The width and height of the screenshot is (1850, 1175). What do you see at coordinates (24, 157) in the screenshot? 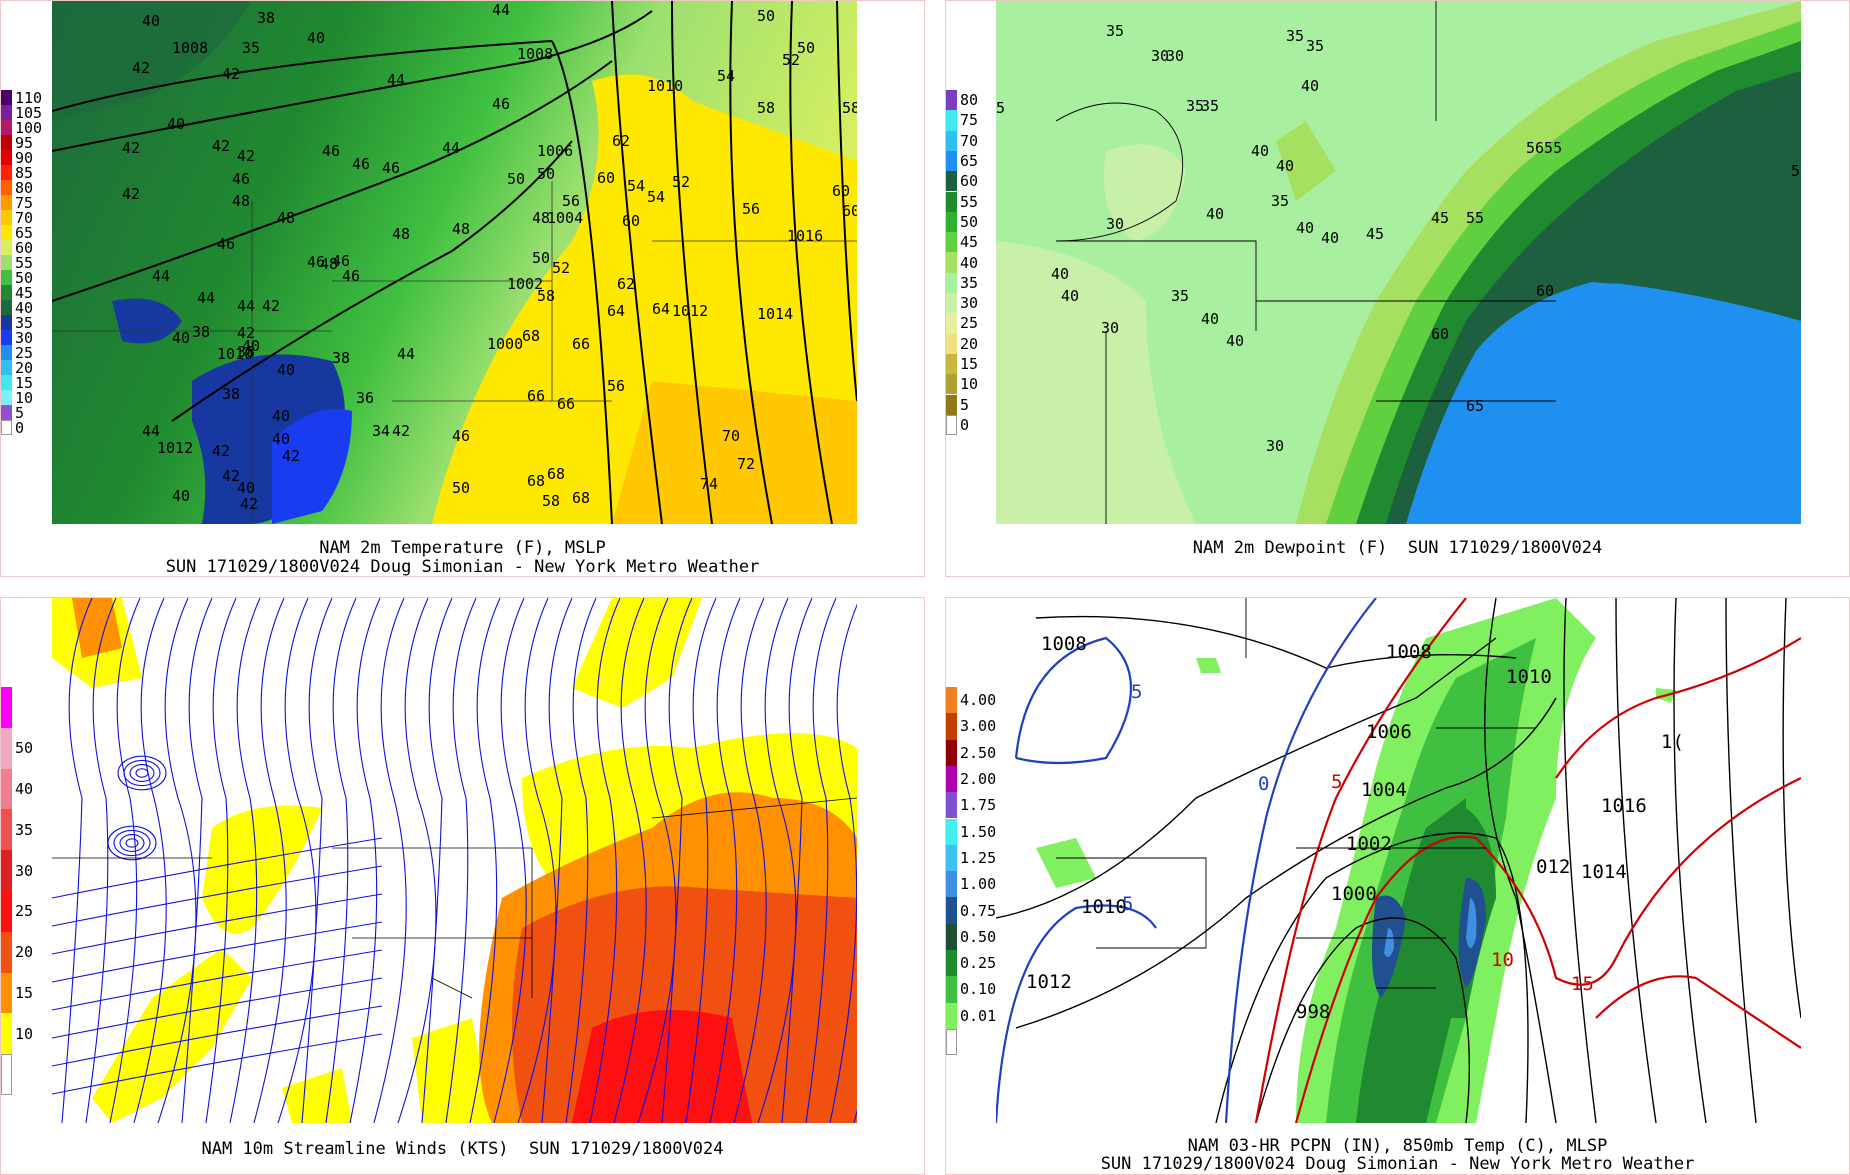
I see `legend-label: 90` at bounding box center [24, 157].